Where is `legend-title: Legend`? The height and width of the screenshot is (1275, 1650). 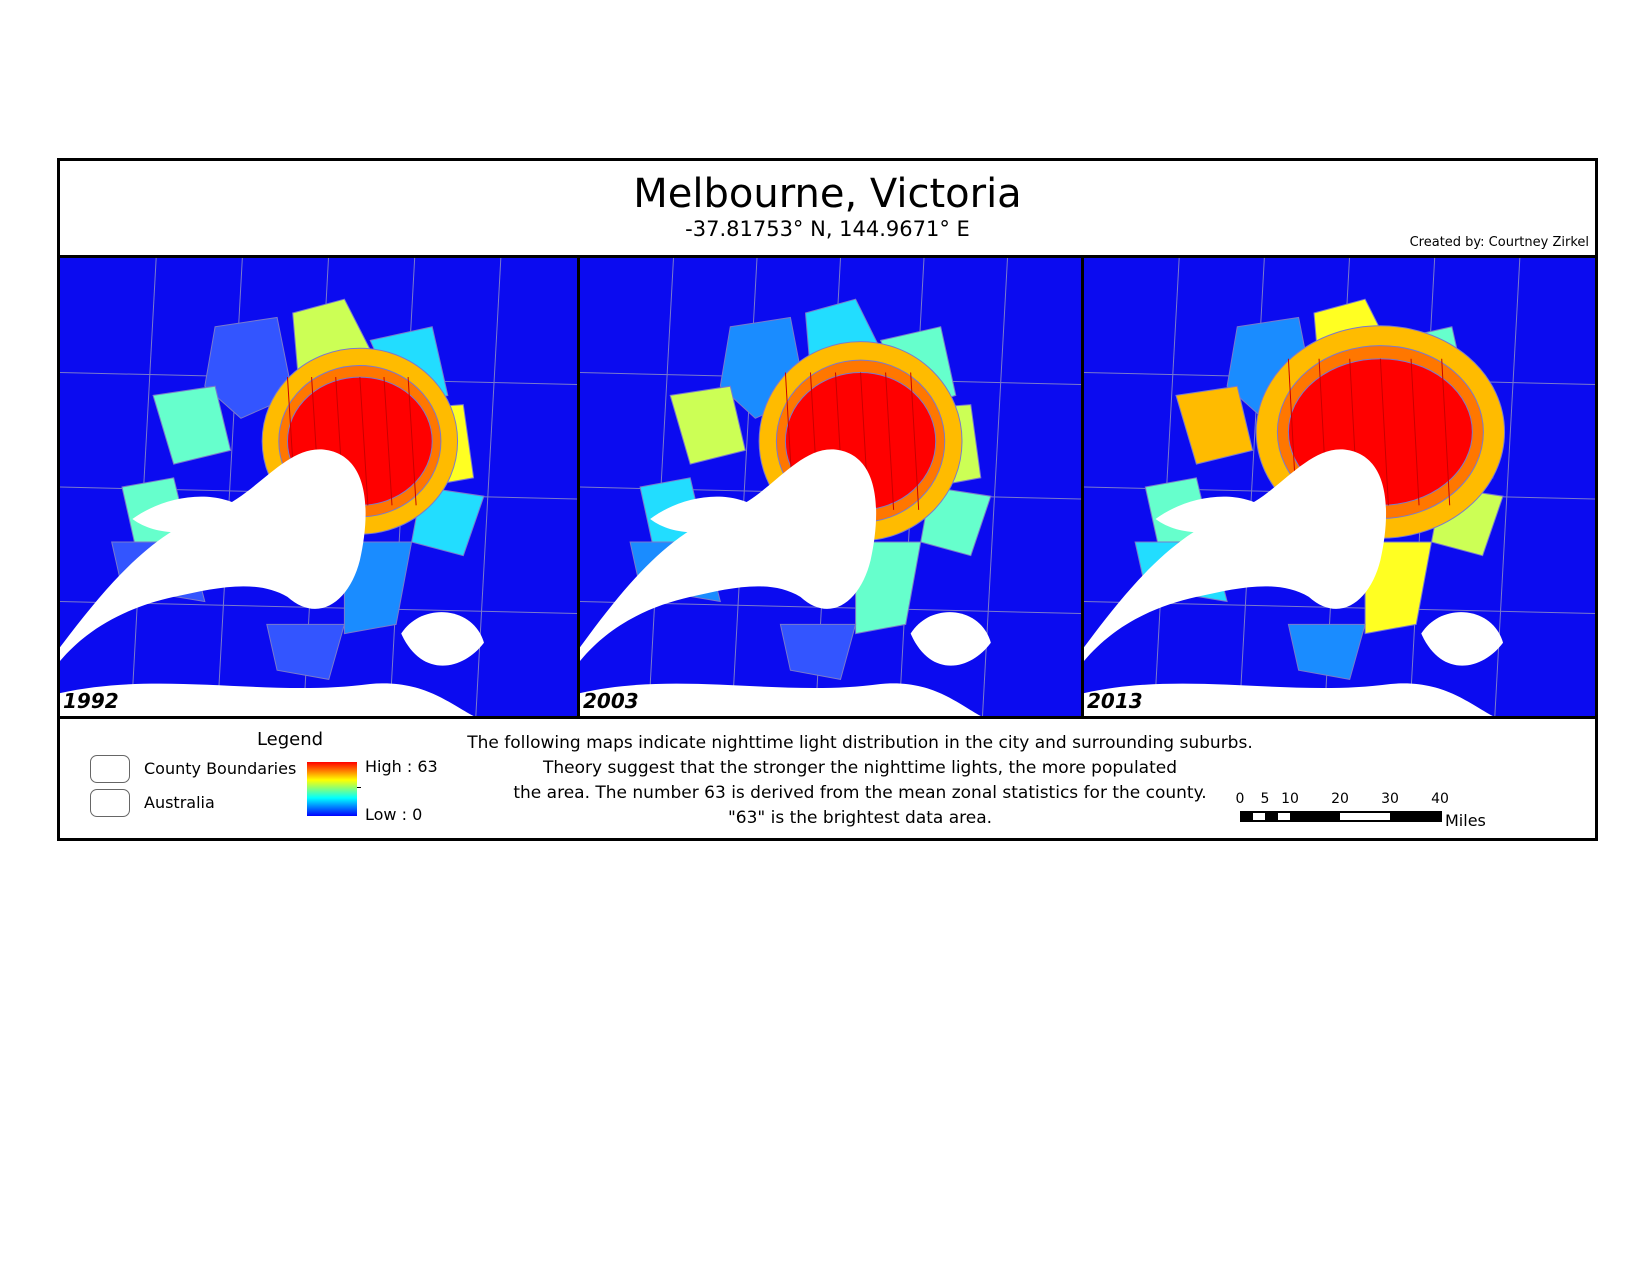
legend-title: Legend is located at coordinates (290, 739).